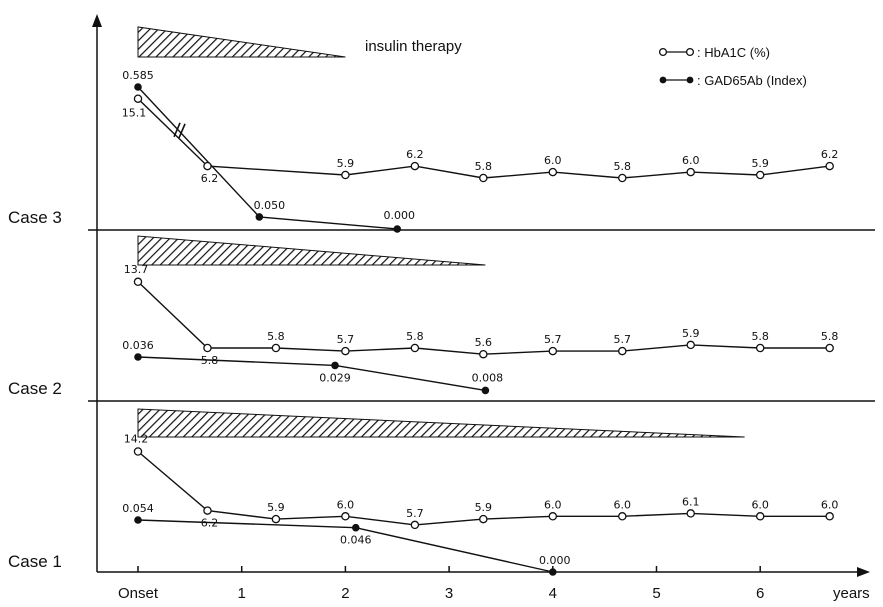 This screenshot has height=607, width=883. I want to click on gad65ab-label: 0.008, so click(488, 377).